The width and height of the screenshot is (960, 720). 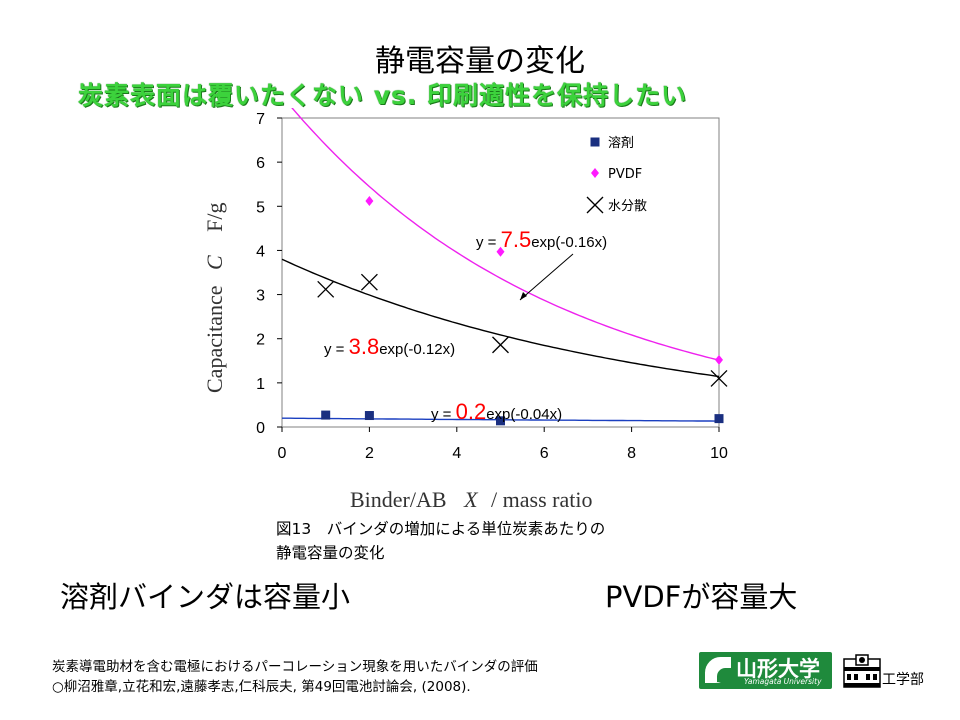 What do you see at coordinates (718, 670) in the screenshot?
I see `leaf-icon` at bounding box center [718, 670].